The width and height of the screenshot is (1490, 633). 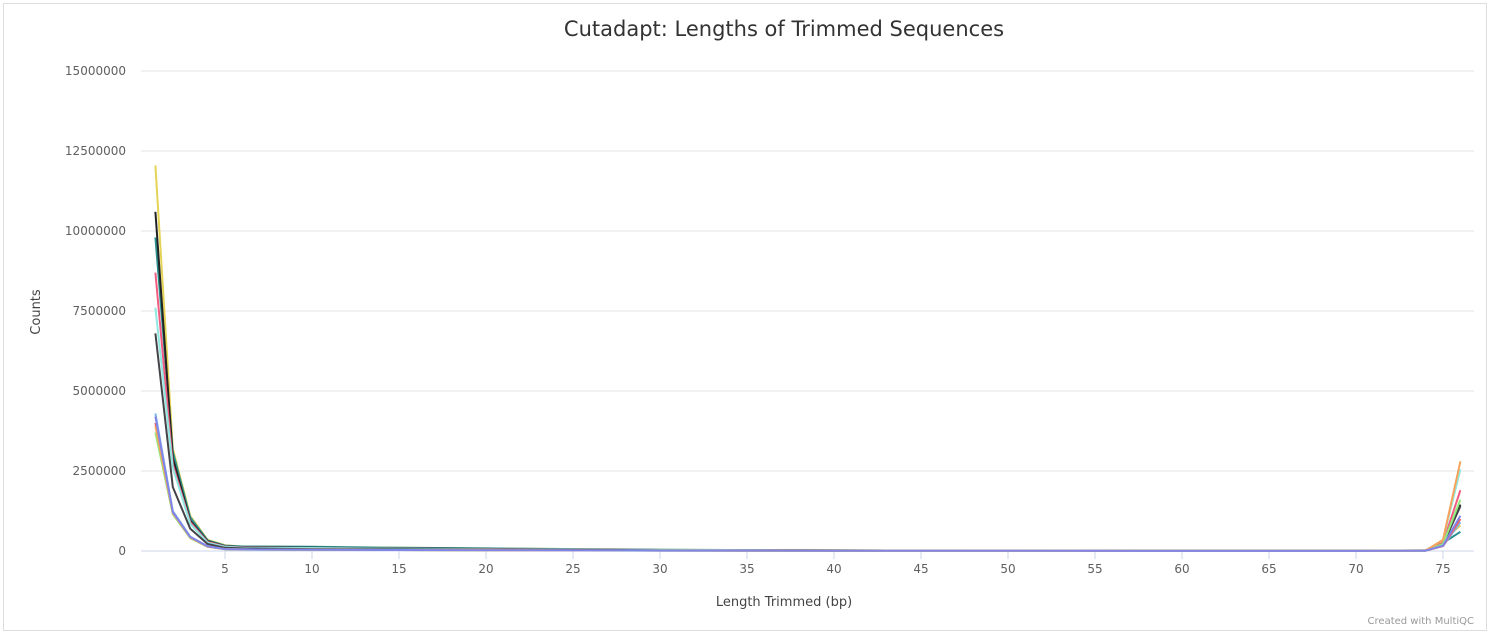 I want to click on y-tick-label: 5000000, so click(x=99, y=391).